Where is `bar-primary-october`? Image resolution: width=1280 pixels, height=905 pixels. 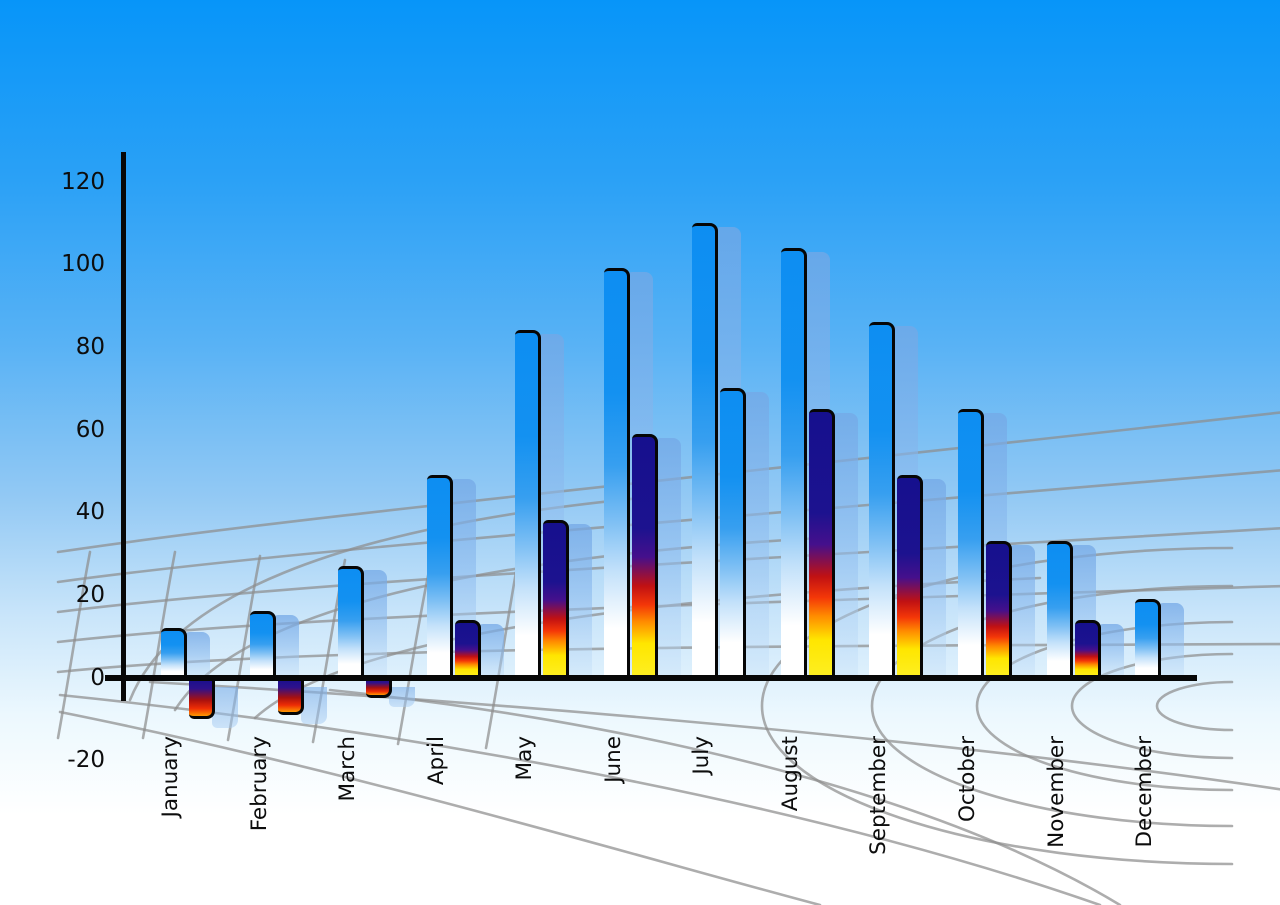 bar-primary-october is located at coordinates (970, 543).